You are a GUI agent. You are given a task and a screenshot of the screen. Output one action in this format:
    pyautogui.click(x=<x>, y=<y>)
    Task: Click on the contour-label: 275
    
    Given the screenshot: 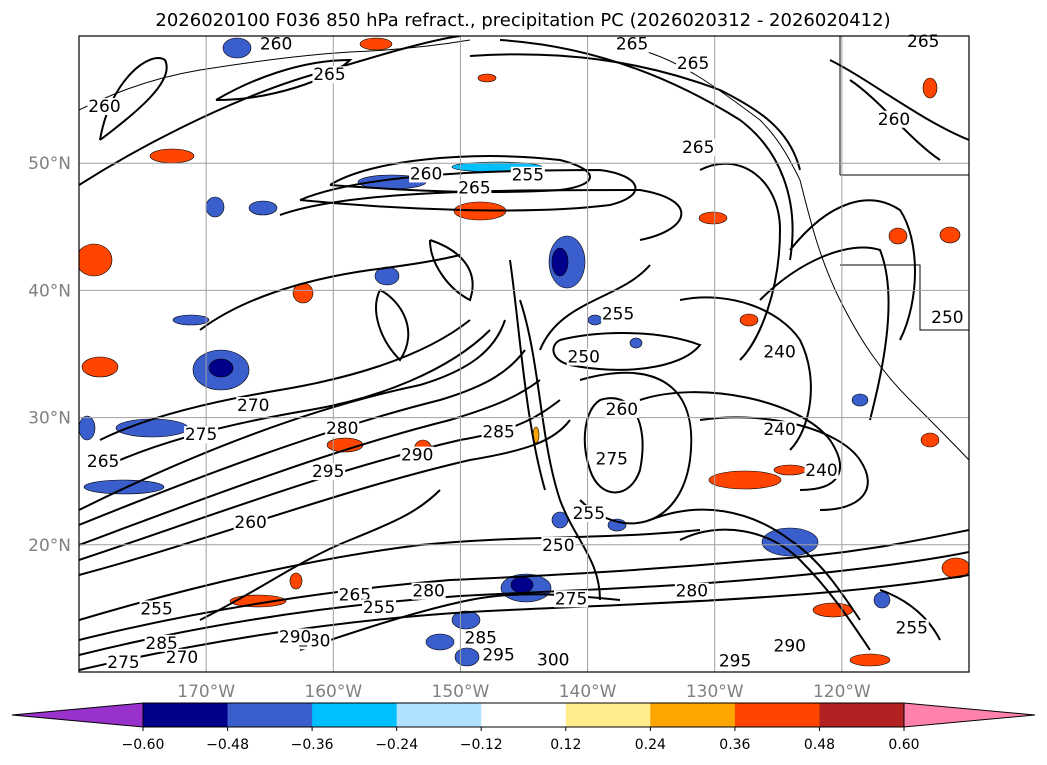 What is the action you would take?
    pyautogui.click(x=612, y=459)
    